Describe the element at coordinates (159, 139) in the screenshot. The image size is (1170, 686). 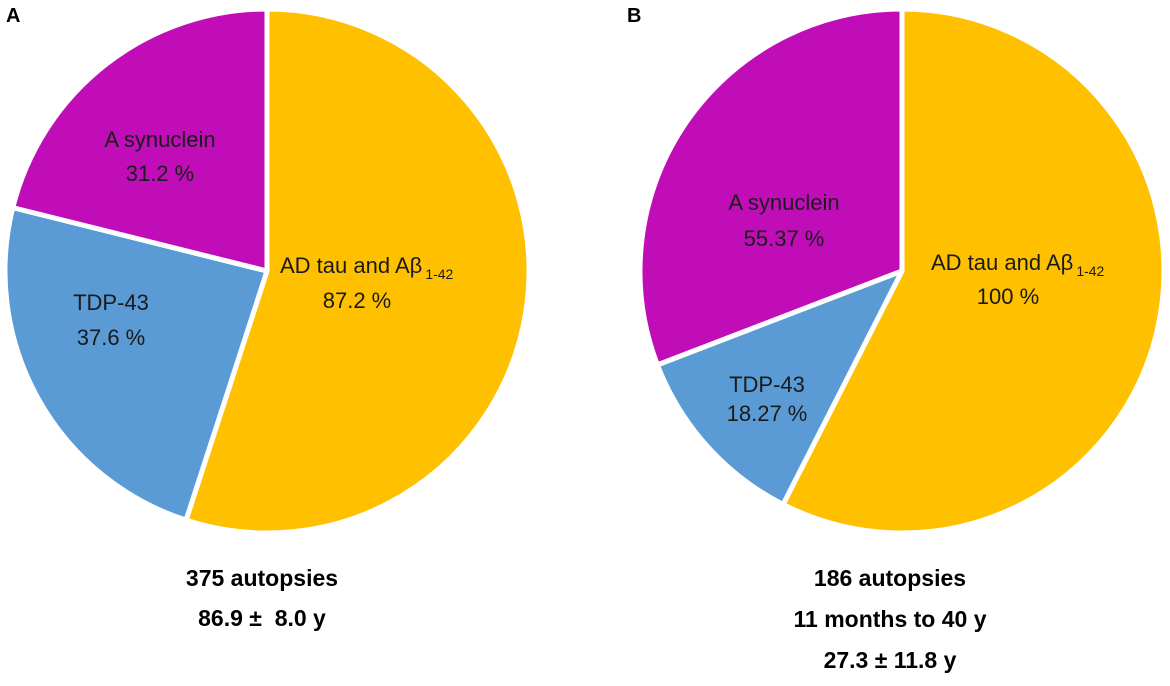
I see `panel-a-synuclein-label: A synuclein` at that location.